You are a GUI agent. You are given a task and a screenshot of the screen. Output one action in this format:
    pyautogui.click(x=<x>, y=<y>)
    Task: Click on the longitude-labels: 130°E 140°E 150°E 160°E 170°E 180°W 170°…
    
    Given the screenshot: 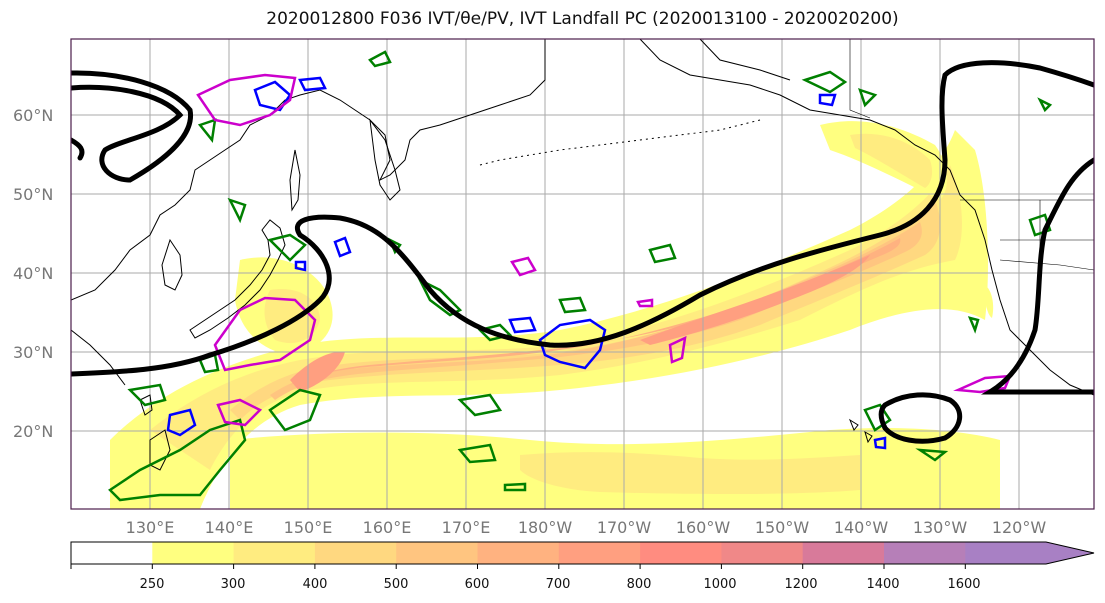 What is the action you would take?
    pyautogui.click(x=586, y=527)
    